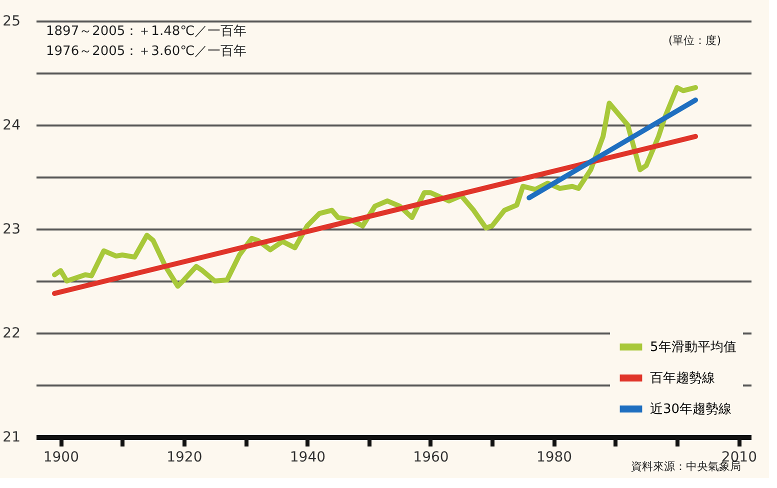 Image resolution: width=777 pixels, height=488 pixels. Describe the element at coordinates (431, 458) in the screenshot. I see `x-tick-label: 1960` at that location.